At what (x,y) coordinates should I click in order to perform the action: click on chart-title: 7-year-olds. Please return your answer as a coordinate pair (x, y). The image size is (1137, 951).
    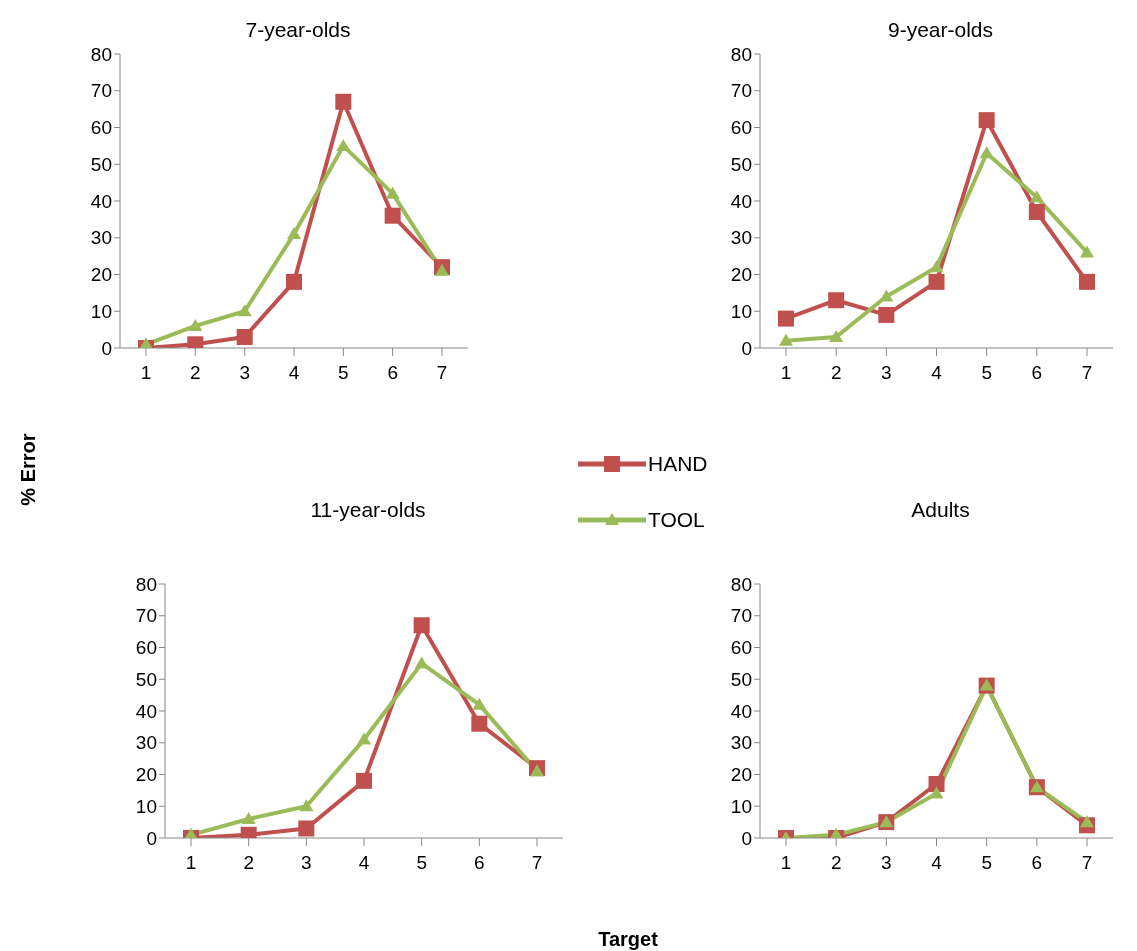
    Looking at the image, I should click on (298, 30).